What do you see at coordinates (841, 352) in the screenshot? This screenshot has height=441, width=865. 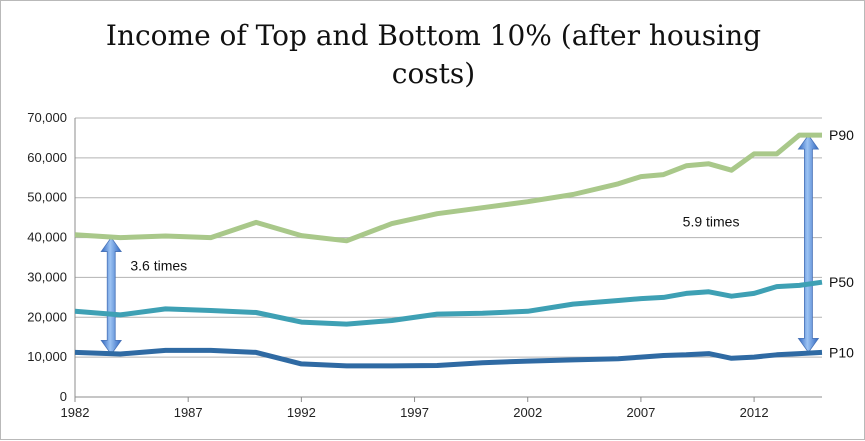 I see `series-label-p10: P10` at bounding box center [841, 352].